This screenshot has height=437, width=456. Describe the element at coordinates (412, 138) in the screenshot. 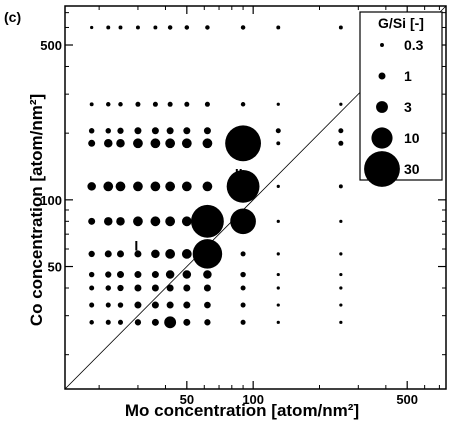

I see `legend-entry-label: 10` at that location.